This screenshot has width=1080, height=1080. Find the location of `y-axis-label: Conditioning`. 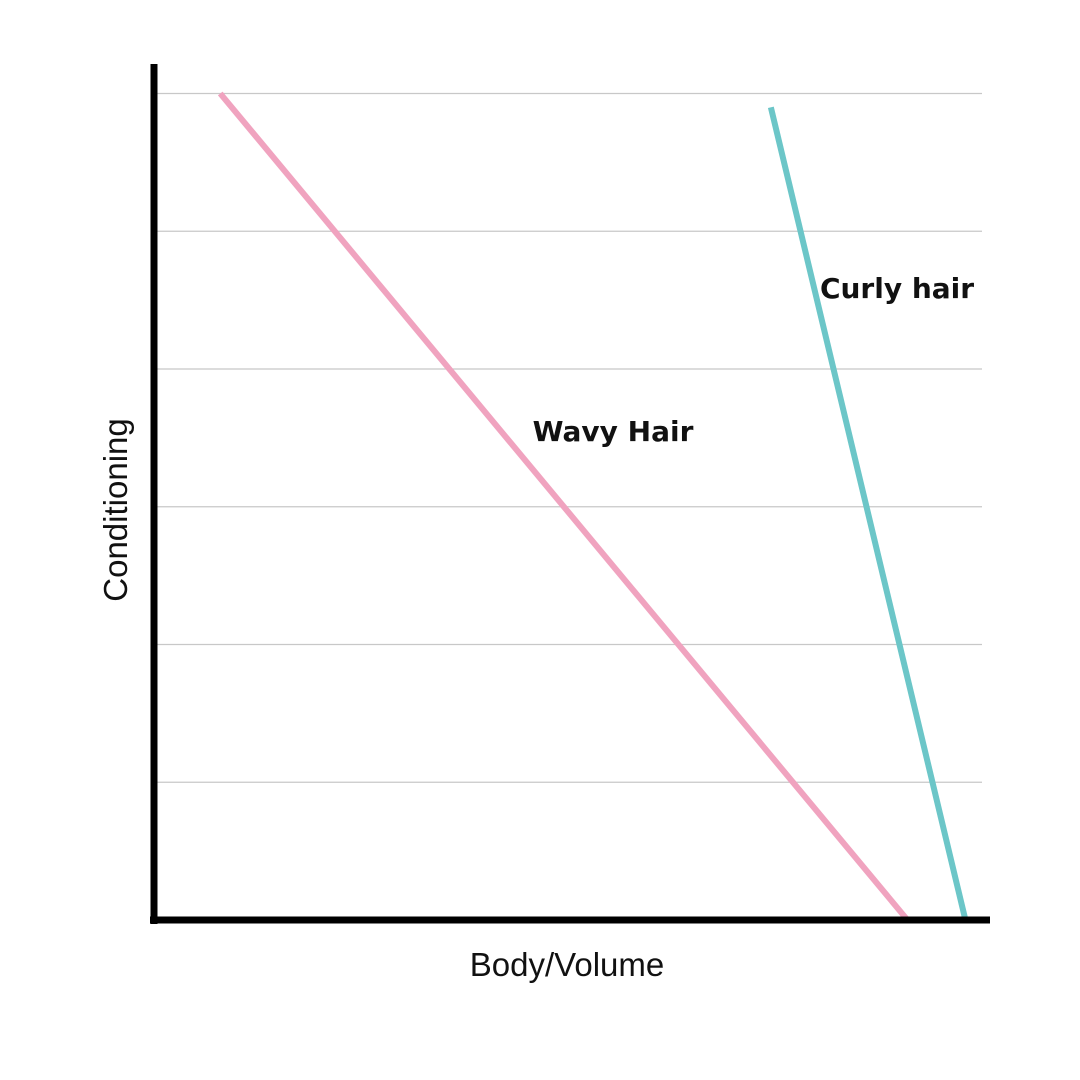

y-axis-label: Conditioning is located at coordinates (115, 509).